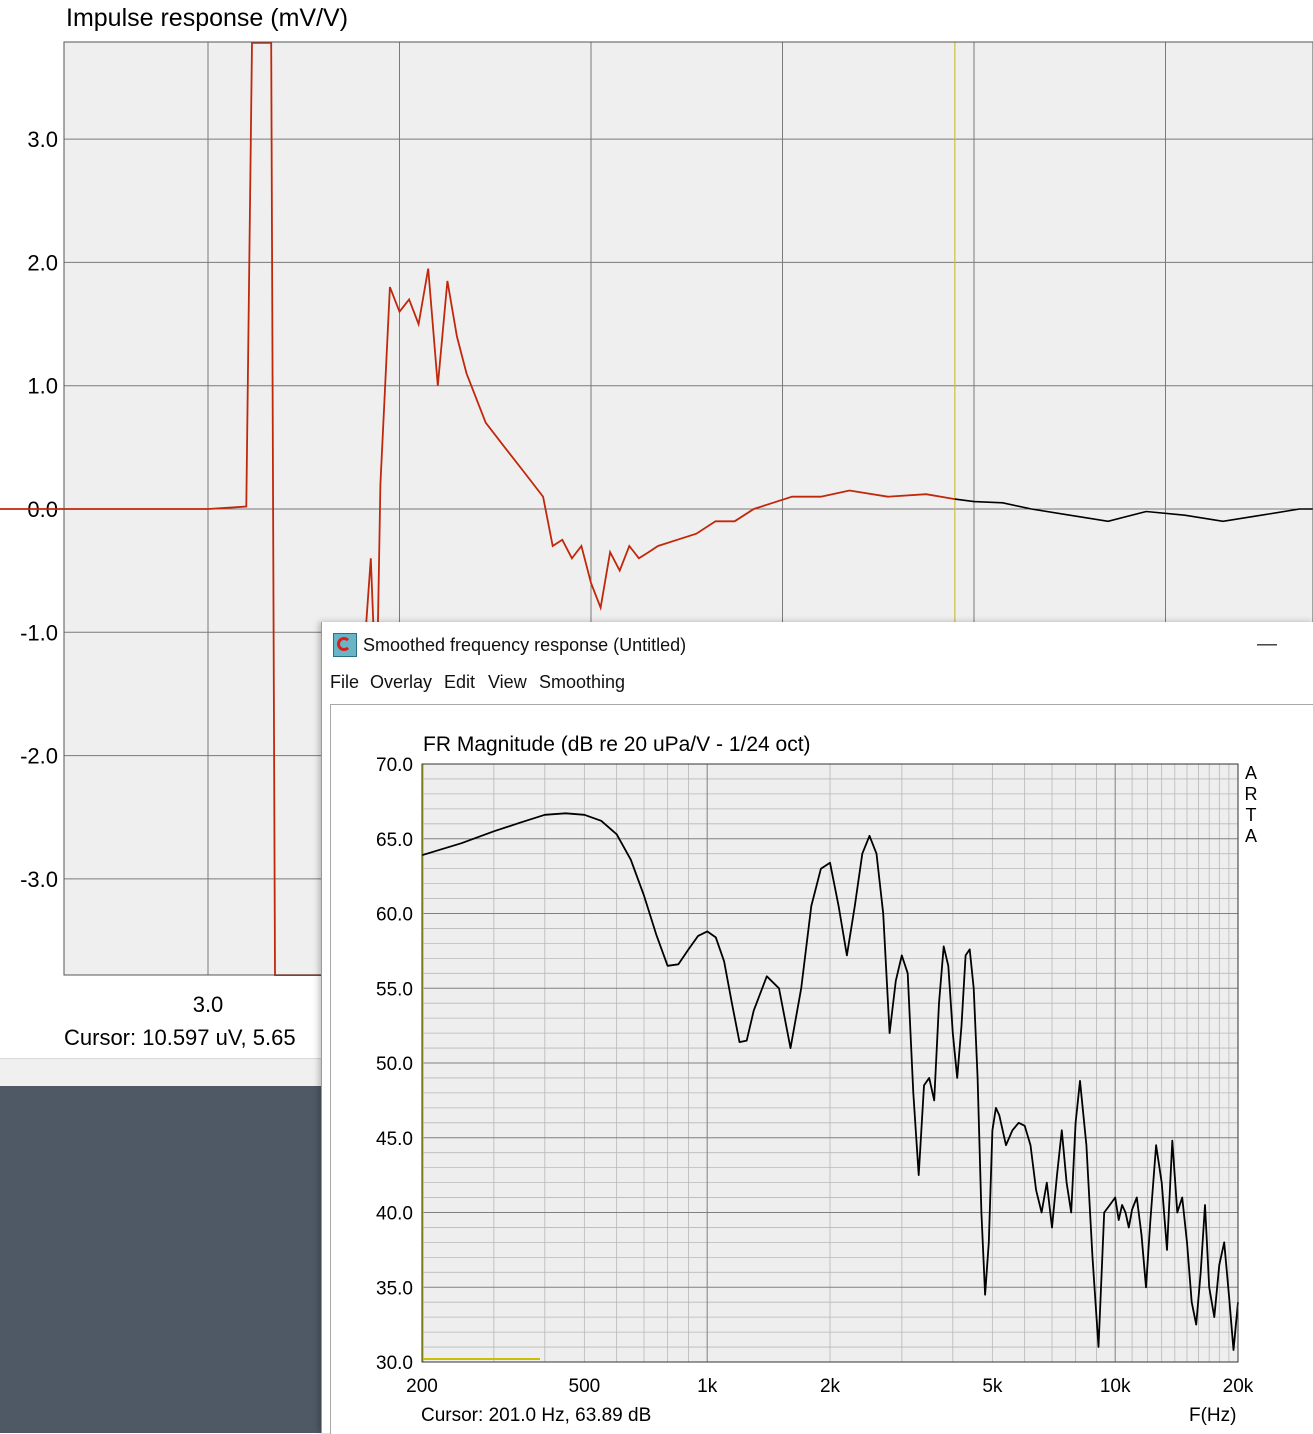 The image size is (1313, 1434). What do you see at coordinates (1238, 1386) in the screenshot?
I see `fr-x-tick-label: 20k` at bounding box center [1238, 1386].